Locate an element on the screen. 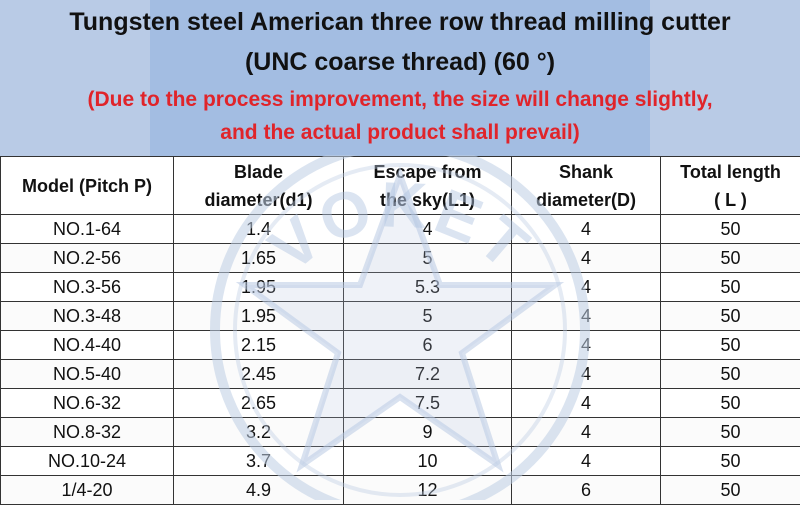  header-escape-length: Escape from the sky(L1) is located at coordinates (428, 186).